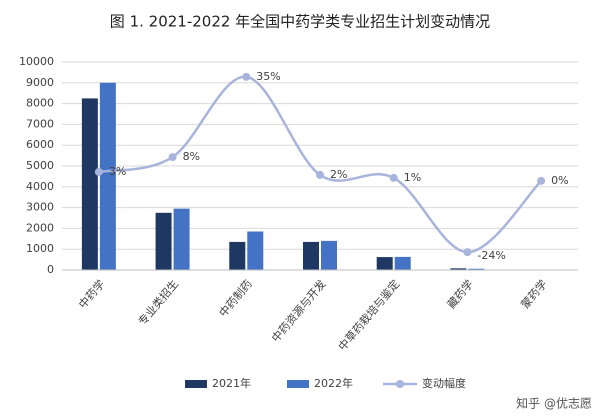 The width and height of the screenshot is (600, 416). I want to click on legend-label: 2021年, so click(231, 383).